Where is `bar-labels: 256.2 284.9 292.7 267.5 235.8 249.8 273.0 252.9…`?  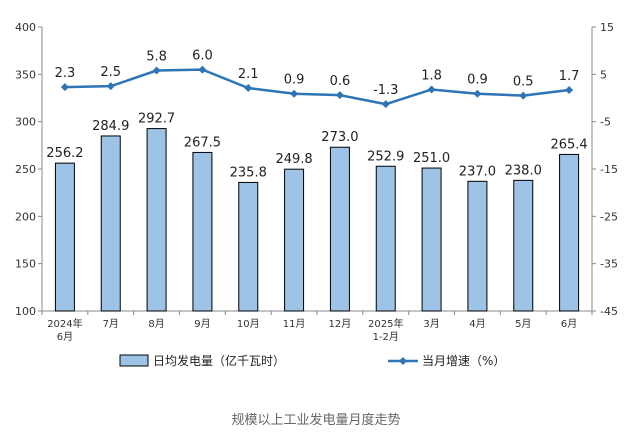
bar-labels: 256.2 284.9 292.7 267.5 235.8 249.8 273.0 252.9… is located at coordinates (316, 146).